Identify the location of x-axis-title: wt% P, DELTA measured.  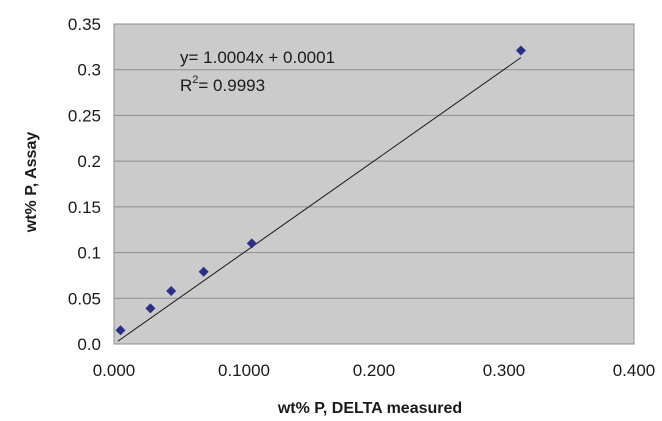
(369, 408).